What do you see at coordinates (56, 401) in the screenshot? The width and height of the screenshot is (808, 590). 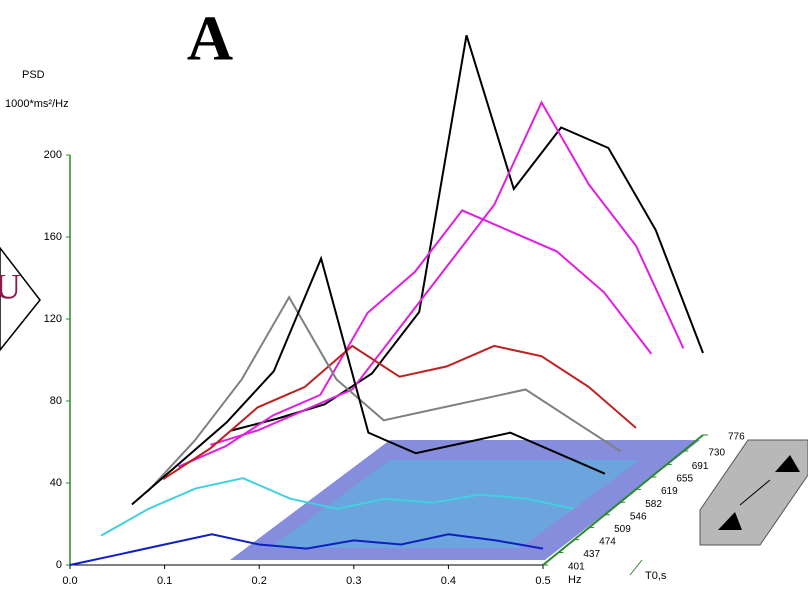 I see `y-tick-label: 80` at bounding box center [56, 401].